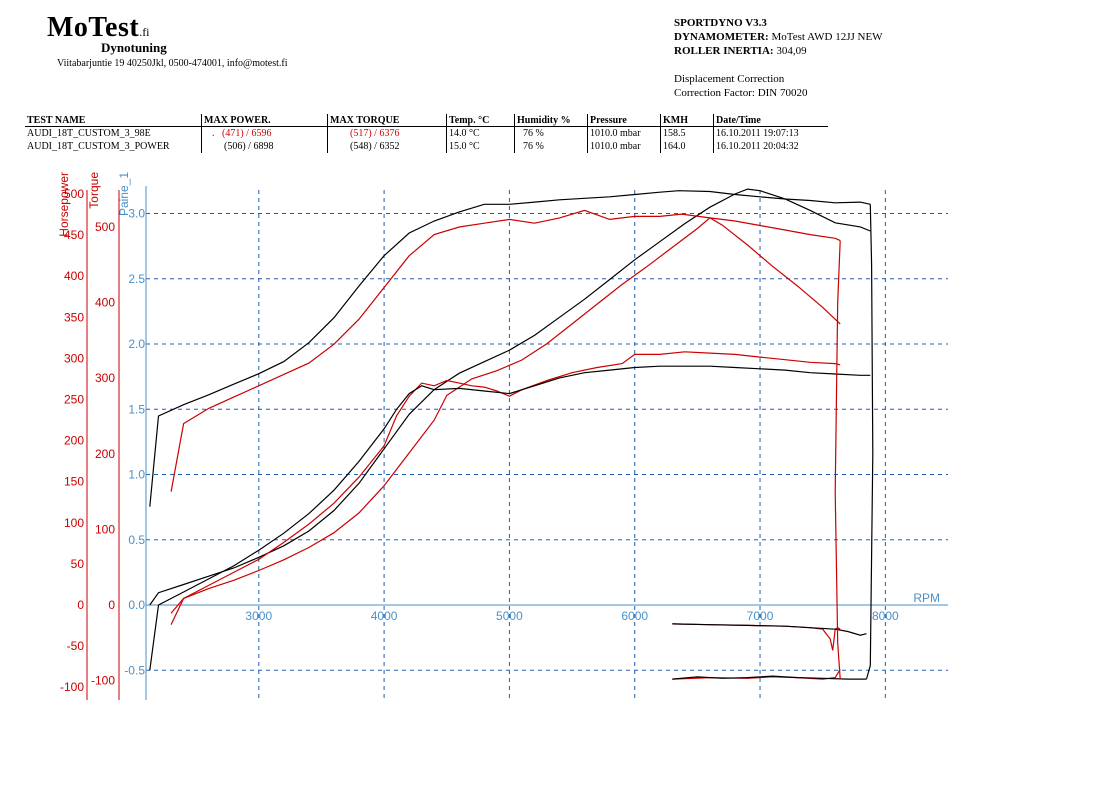 Image resolution: width=1118 pixels, height=790 pixels. What do you see at coordinates (387, 133) in the screenshot?
I see `run-max-torque: (517) / 6376` at bounding box center [387, 133].